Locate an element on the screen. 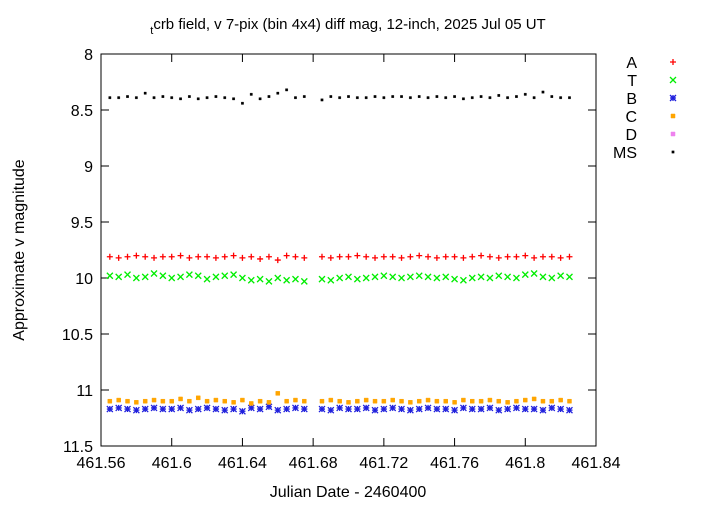 The width and height of the screenshot is (720, 509). legend-label: D is located at coordinates (631, 135).